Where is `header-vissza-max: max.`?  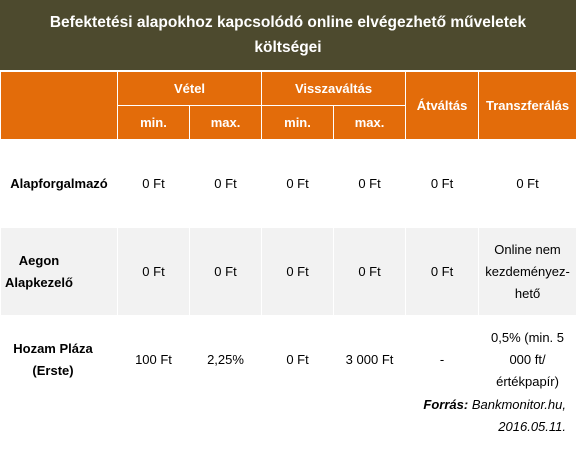
header-vissza-max: max. is located at coordinates (370, 122).